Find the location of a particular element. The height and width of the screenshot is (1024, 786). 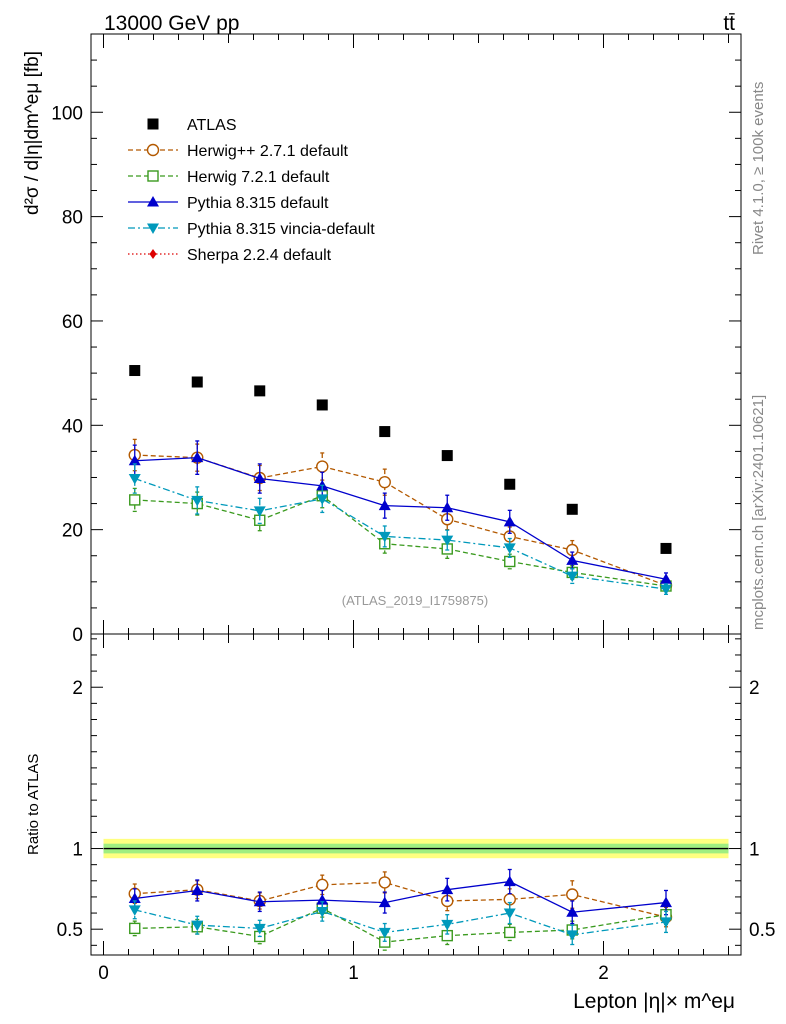

legend-entry-atlas: ATLAS is located at coordinates (192, 125).